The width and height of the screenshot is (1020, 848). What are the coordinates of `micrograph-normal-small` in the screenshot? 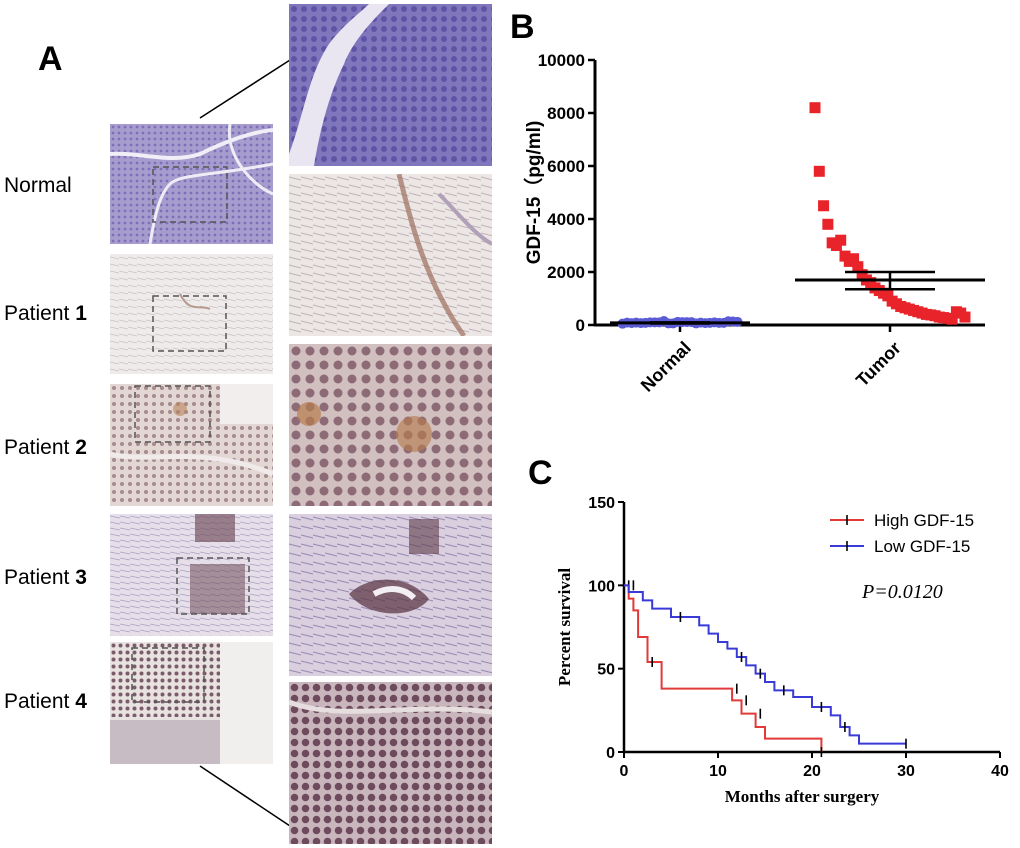 It's located at (191, 184).